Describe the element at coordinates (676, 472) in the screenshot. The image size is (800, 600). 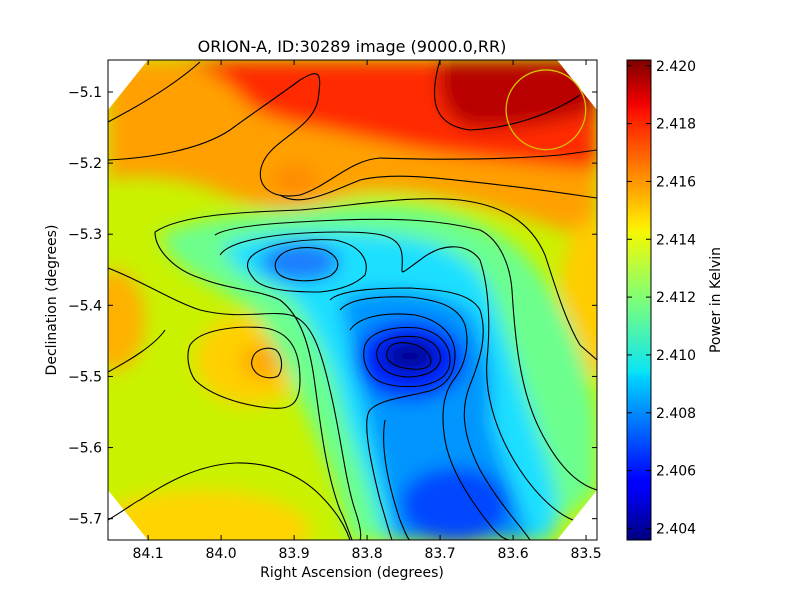
I see `colorbar-tick-label: 2.406` at that location.